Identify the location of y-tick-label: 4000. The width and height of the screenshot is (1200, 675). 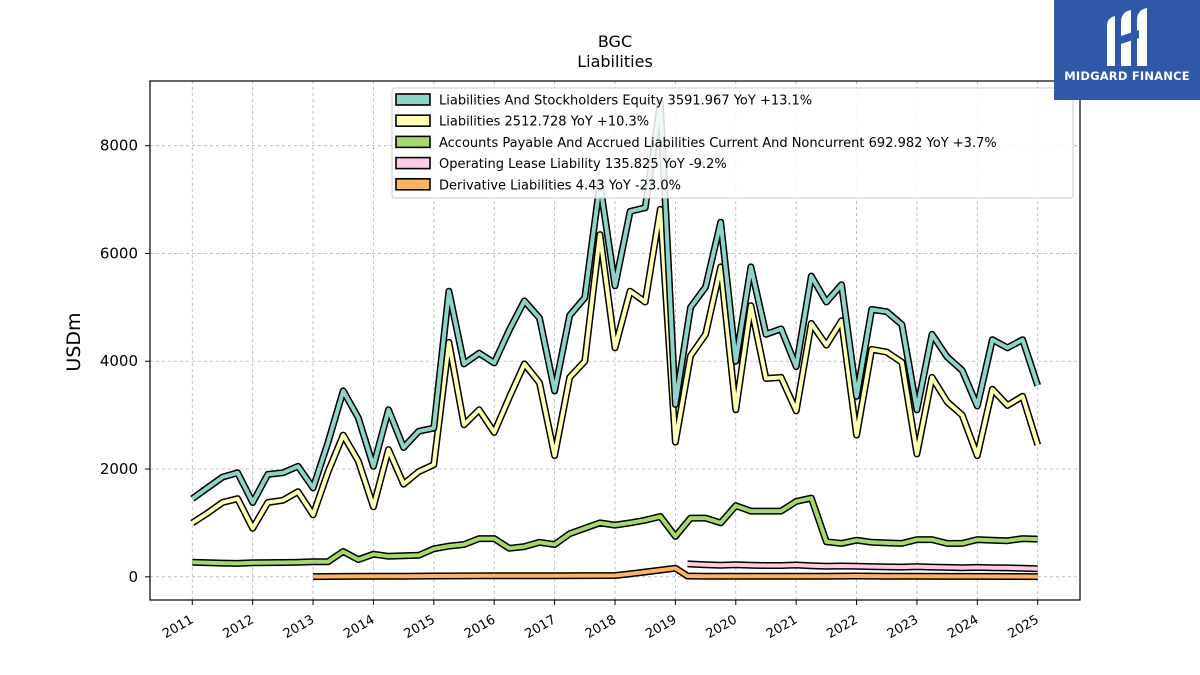
(119, 361).